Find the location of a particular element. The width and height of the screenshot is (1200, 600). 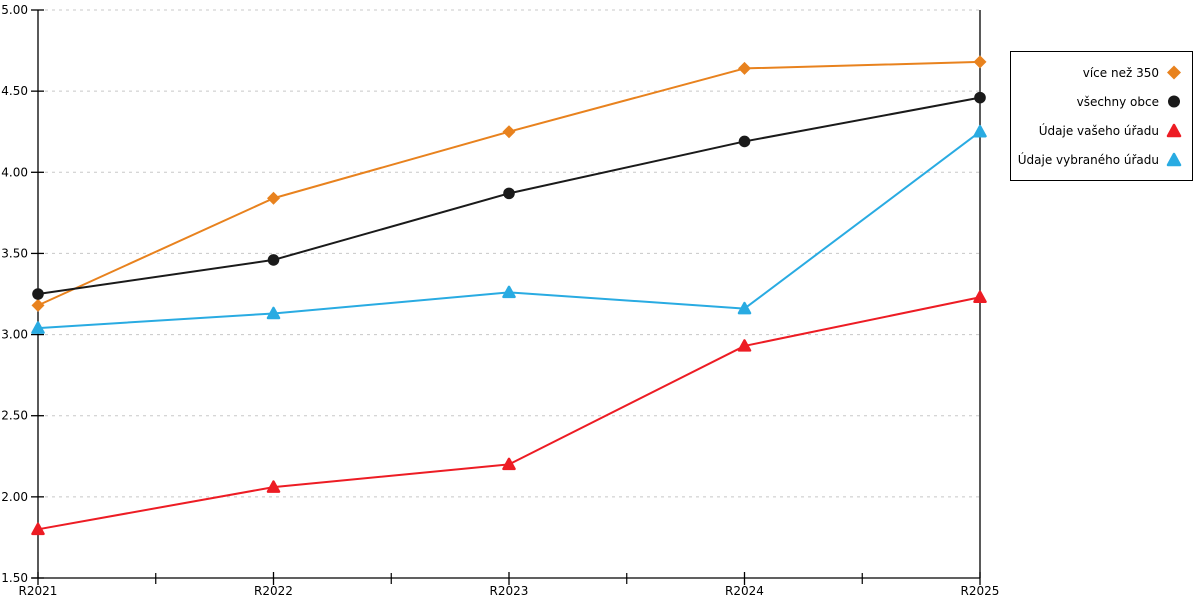

circle-icon is located at coordinates (1174, 101).